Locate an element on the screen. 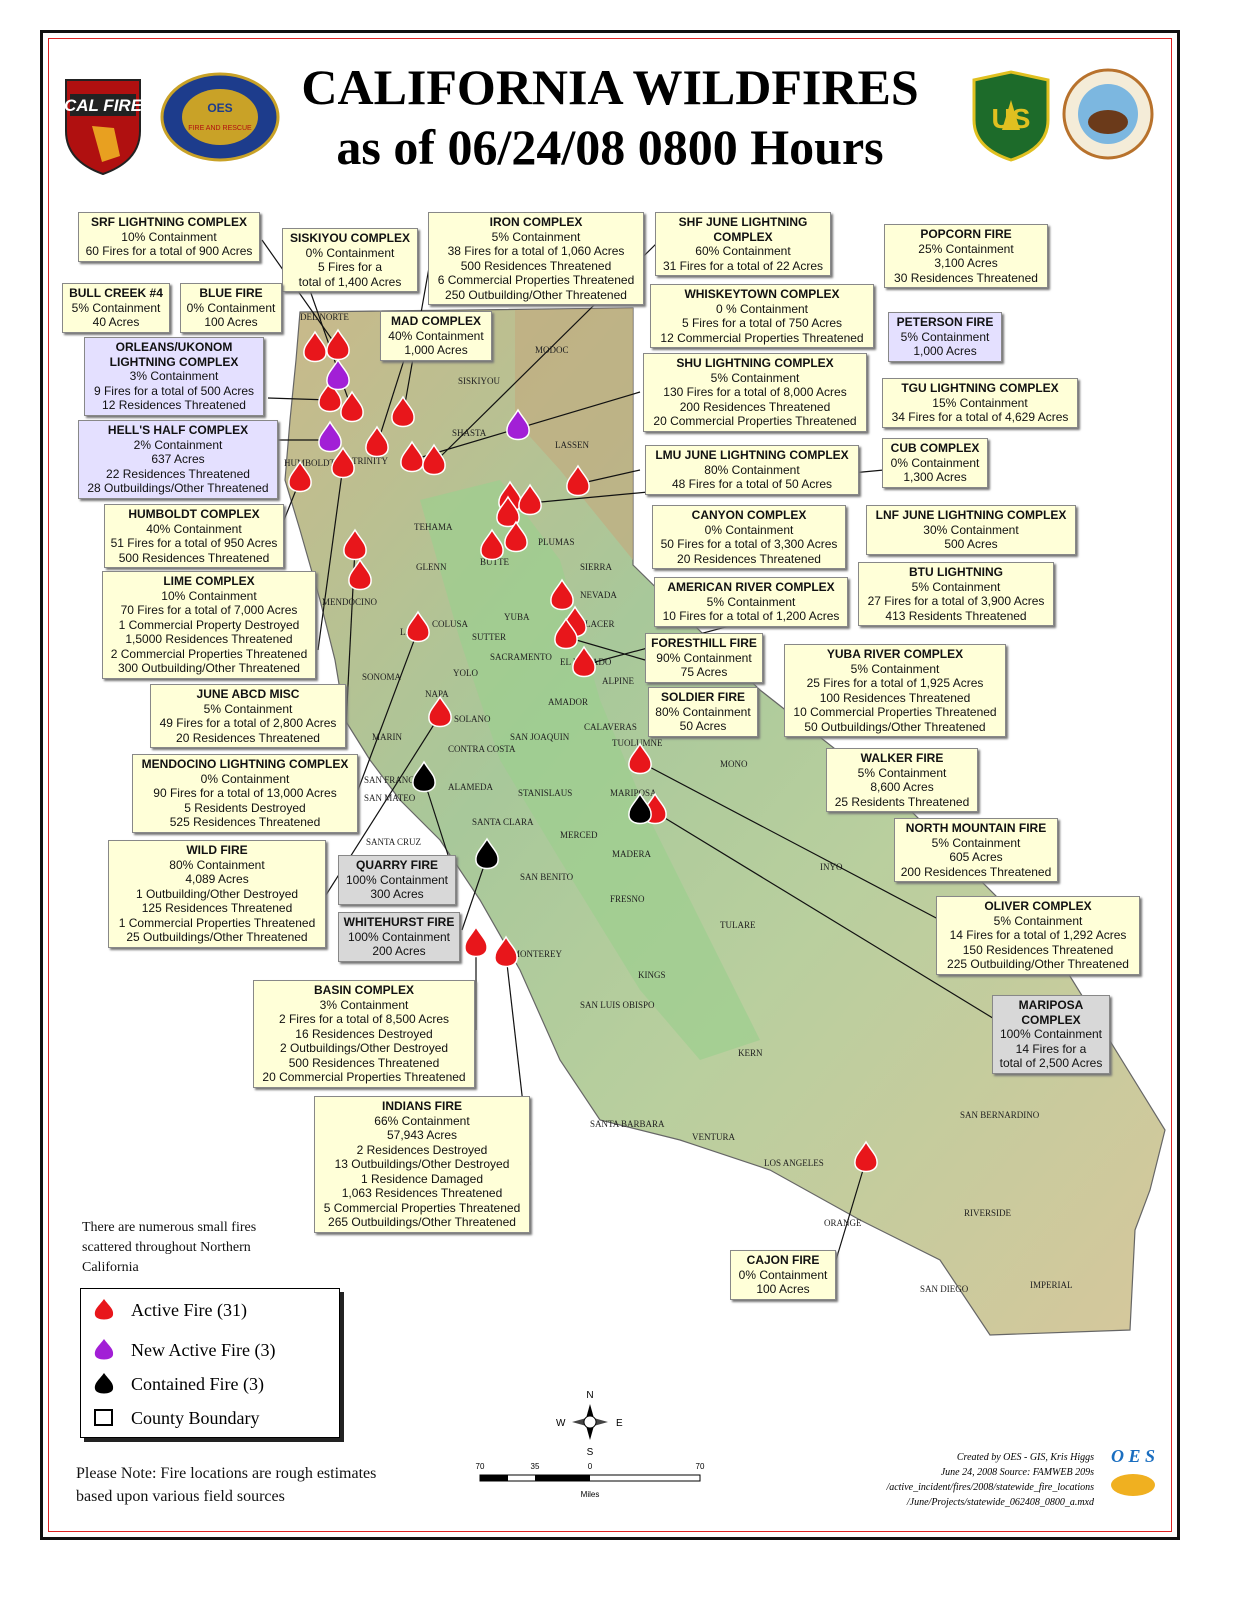 The image size is (1236, 1600). fire-detail: 6 Commercial Properties Threatened is located at coordinates (536, 280).